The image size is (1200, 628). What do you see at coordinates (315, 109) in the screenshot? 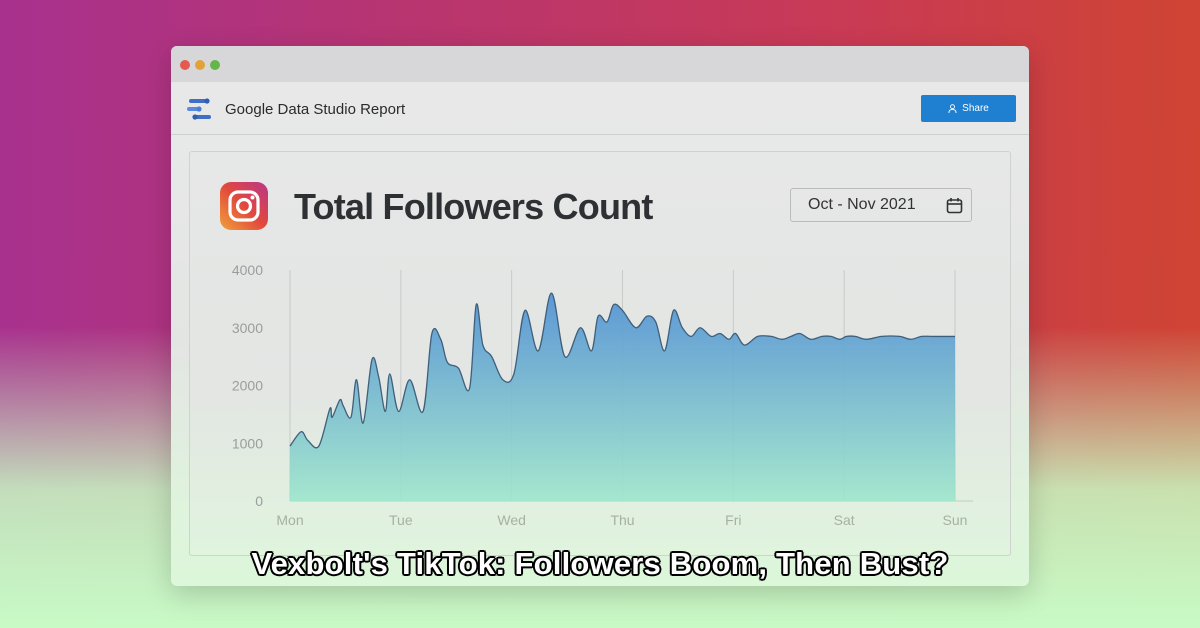
I see `app-title: Google Data Studio Report` at bounding box center [315, 109].